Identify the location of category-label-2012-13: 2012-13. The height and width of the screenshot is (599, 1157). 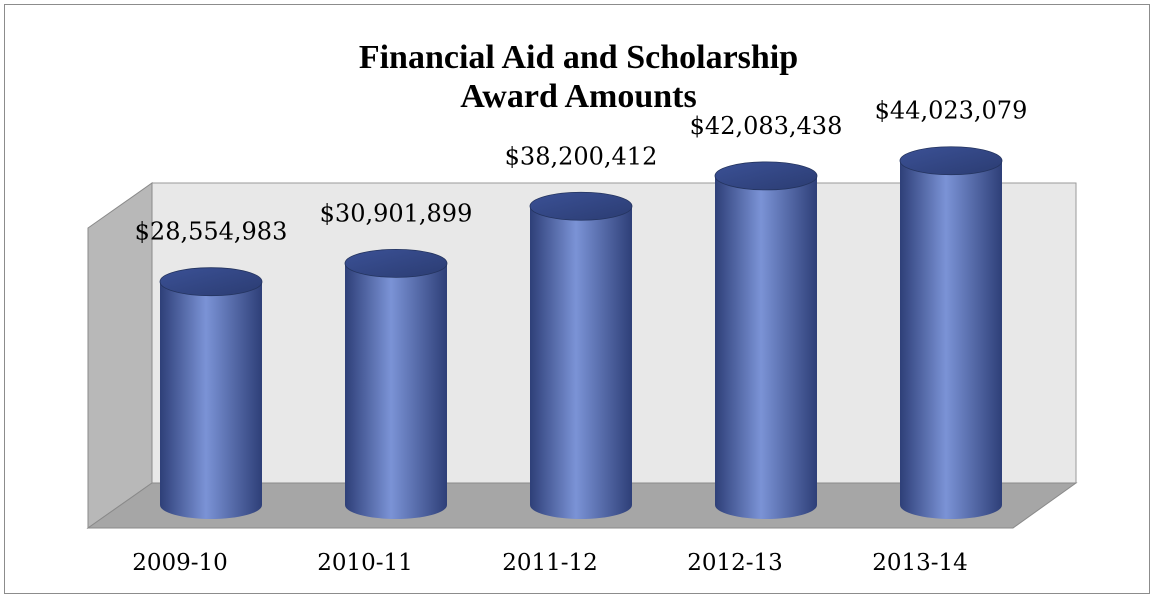
(735, 563).